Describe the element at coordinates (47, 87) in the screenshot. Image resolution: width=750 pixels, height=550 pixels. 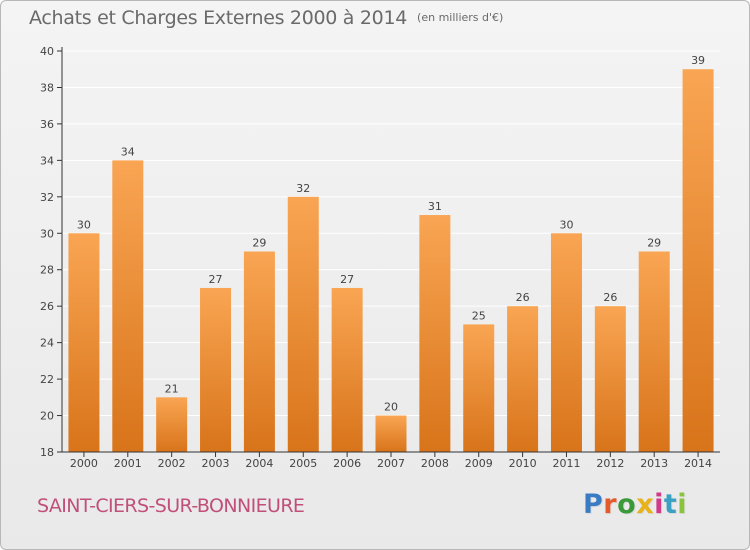
I see `y-tick-label: 38` at that location.